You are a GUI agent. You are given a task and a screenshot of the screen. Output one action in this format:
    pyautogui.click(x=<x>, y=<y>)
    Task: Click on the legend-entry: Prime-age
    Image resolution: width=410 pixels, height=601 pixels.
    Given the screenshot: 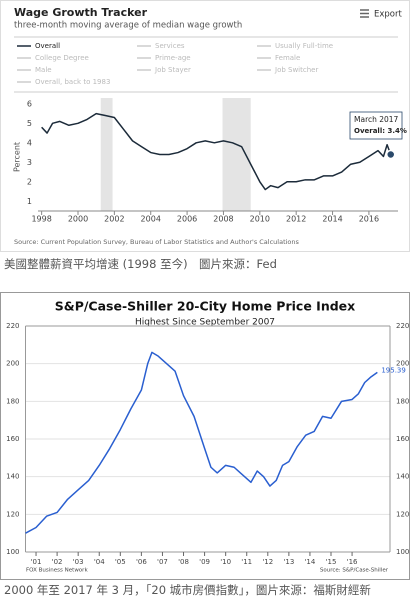 What is the action you would take?
    pyautogui.click(x=173, y=58)
    